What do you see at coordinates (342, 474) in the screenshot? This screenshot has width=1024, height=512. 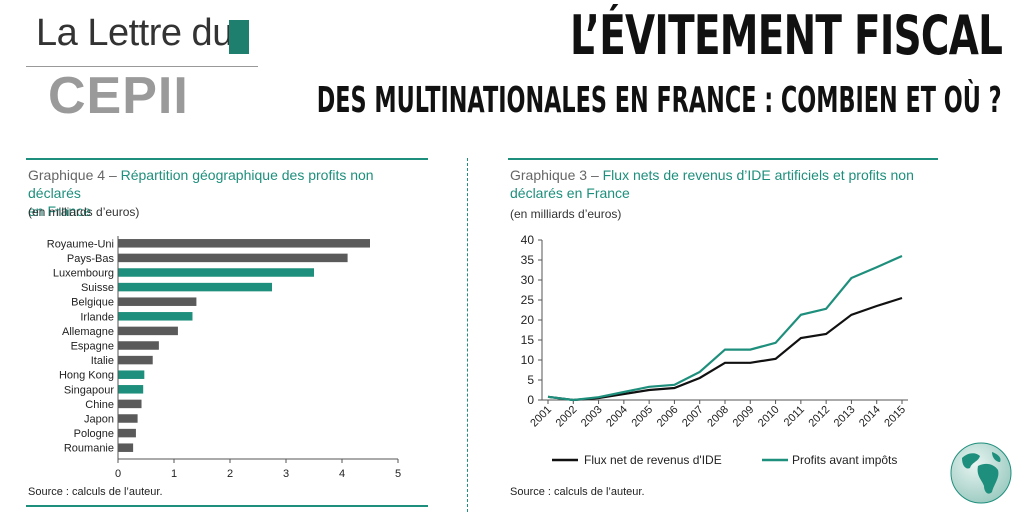 I see `x-tick-label: 4` at bounding box center [342, 474].